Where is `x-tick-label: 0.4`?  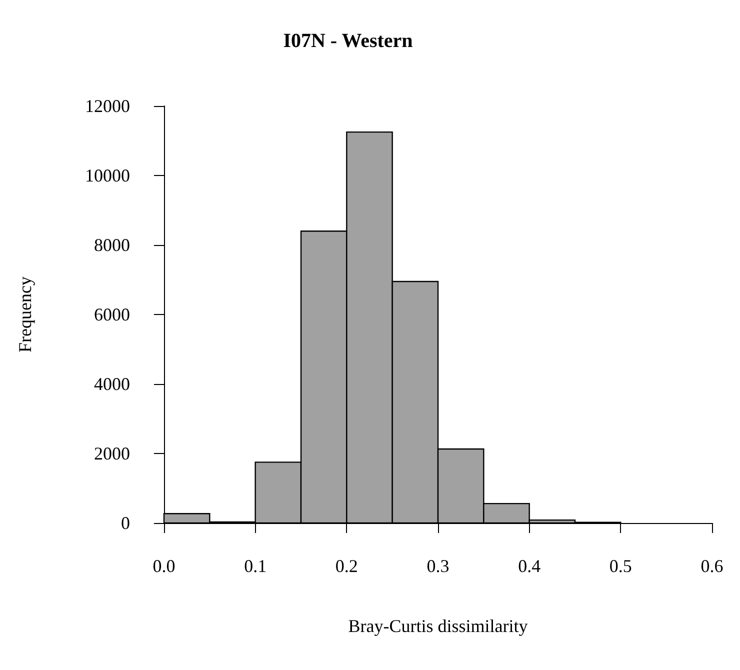
x-tick-label: 0.4 is located at coordinates (529, 566).